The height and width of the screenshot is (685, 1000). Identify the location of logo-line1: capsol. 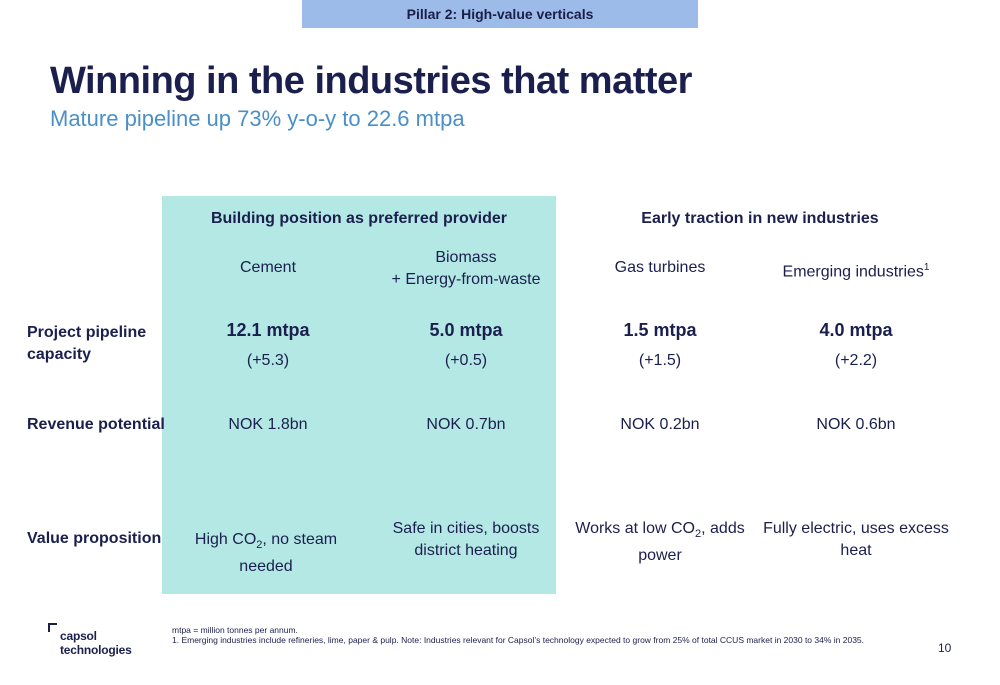
(78, 636).